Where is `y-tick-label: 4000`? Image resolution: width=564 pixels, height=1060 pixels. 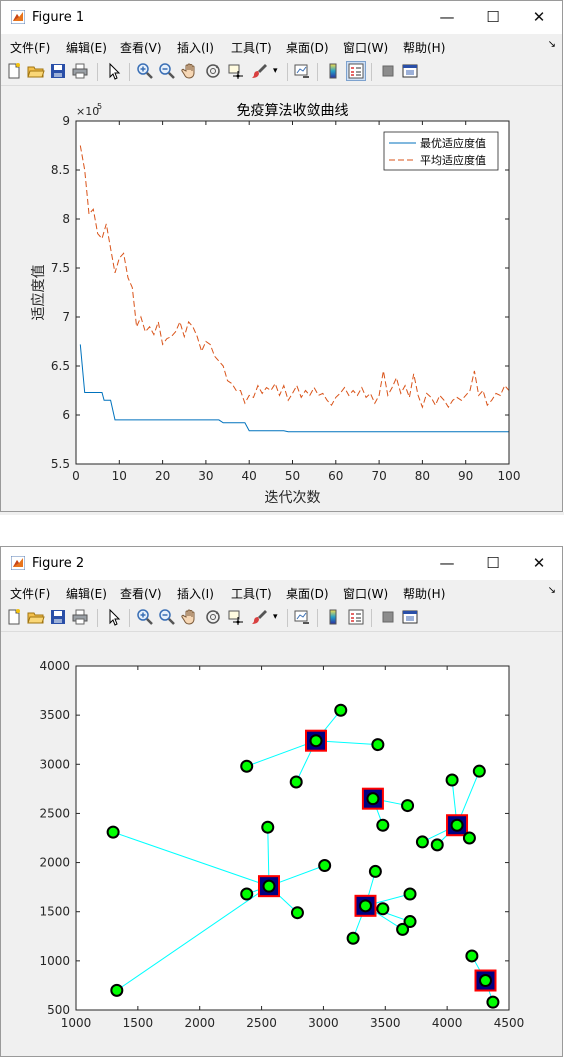
y-tick-label: 4000 is located at coordinates (54, 666).